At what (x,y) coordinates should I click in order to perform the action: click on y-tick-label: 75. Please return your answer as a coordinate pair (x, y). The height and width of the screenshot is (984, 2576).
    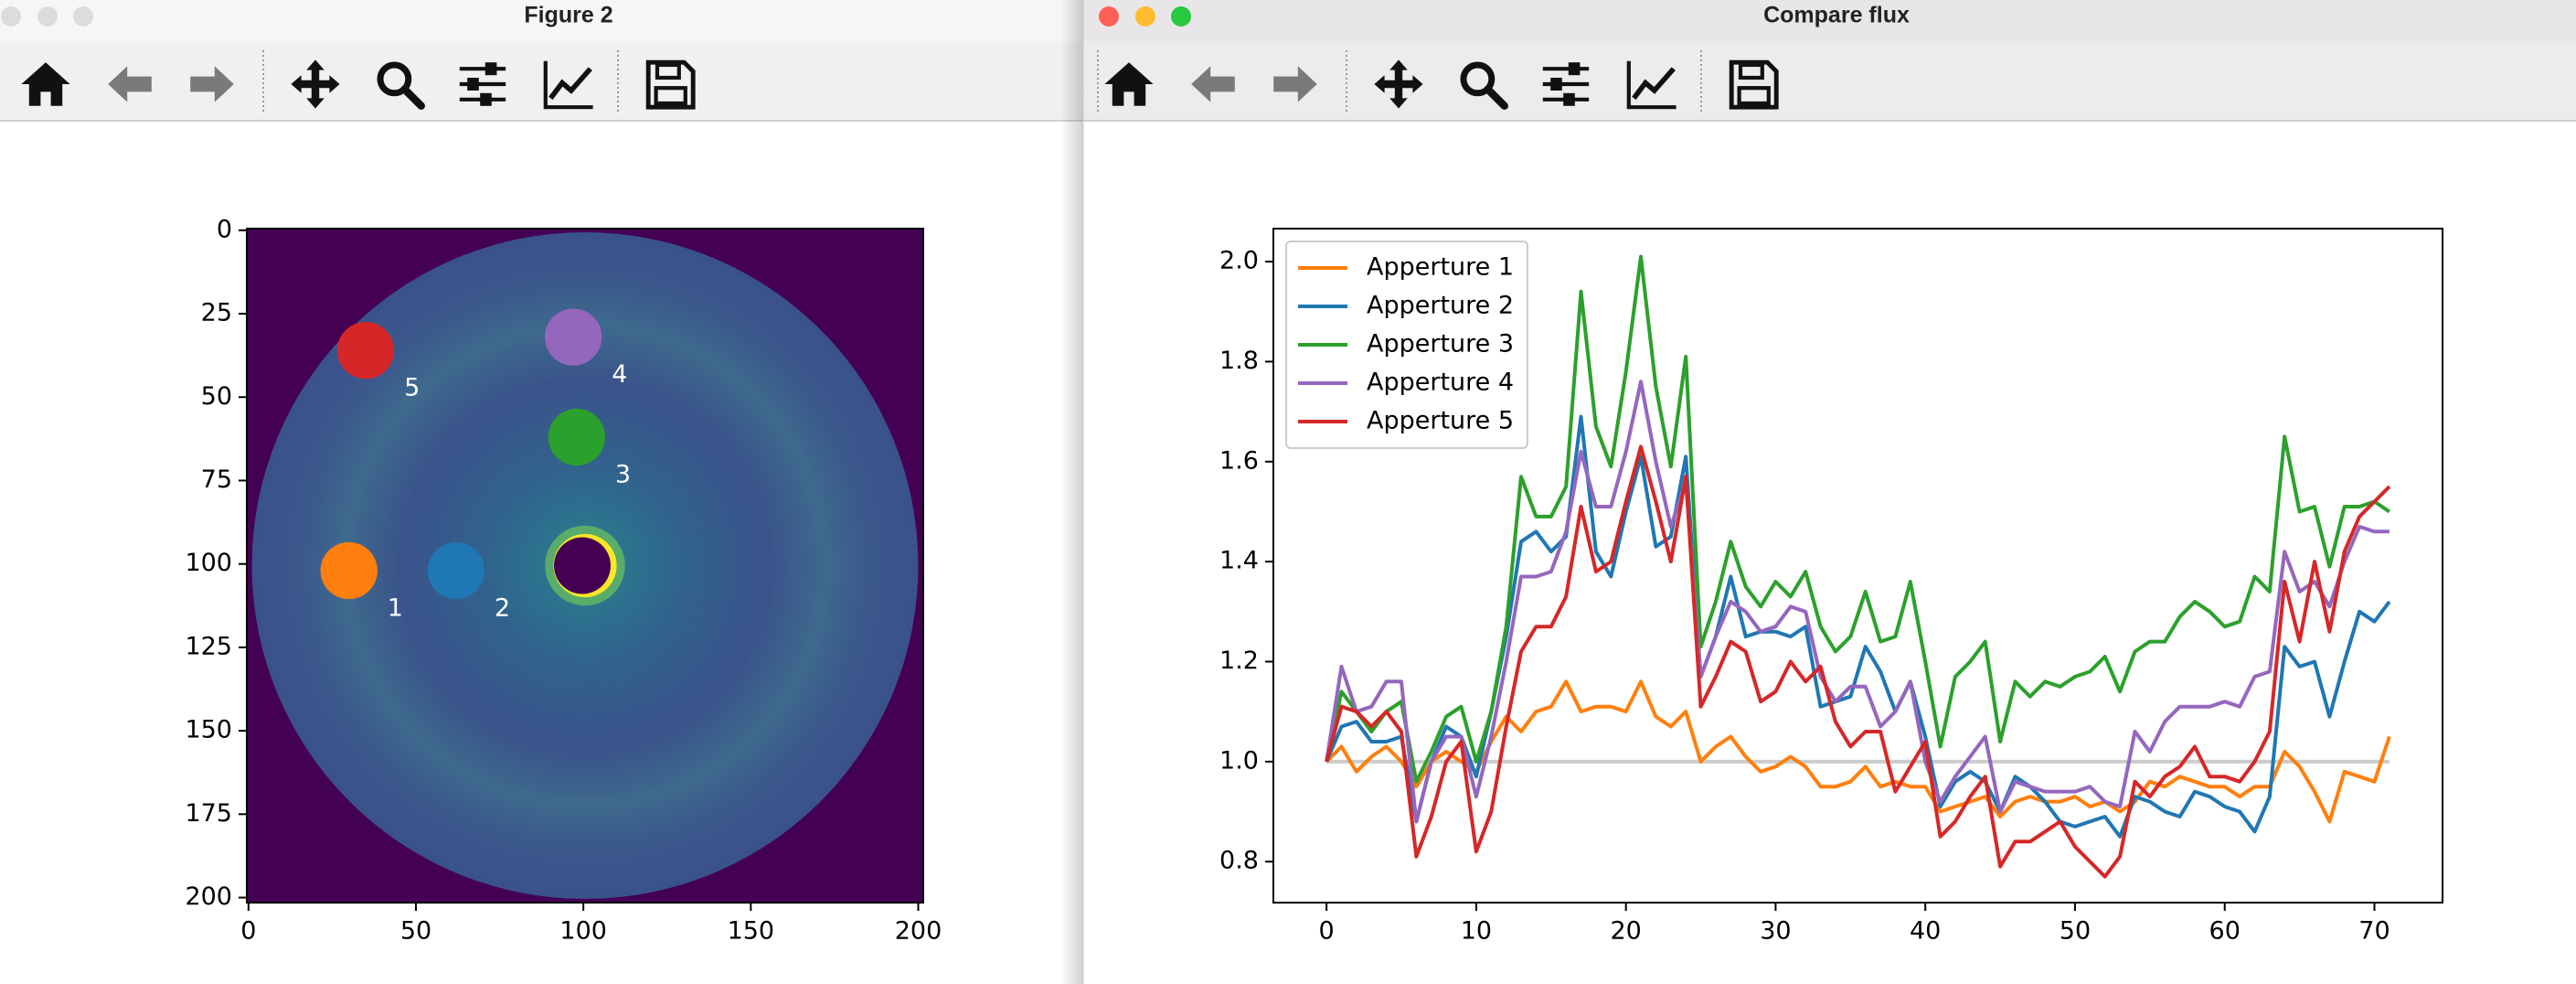
    Looking at the image, I should click on (217, 479).